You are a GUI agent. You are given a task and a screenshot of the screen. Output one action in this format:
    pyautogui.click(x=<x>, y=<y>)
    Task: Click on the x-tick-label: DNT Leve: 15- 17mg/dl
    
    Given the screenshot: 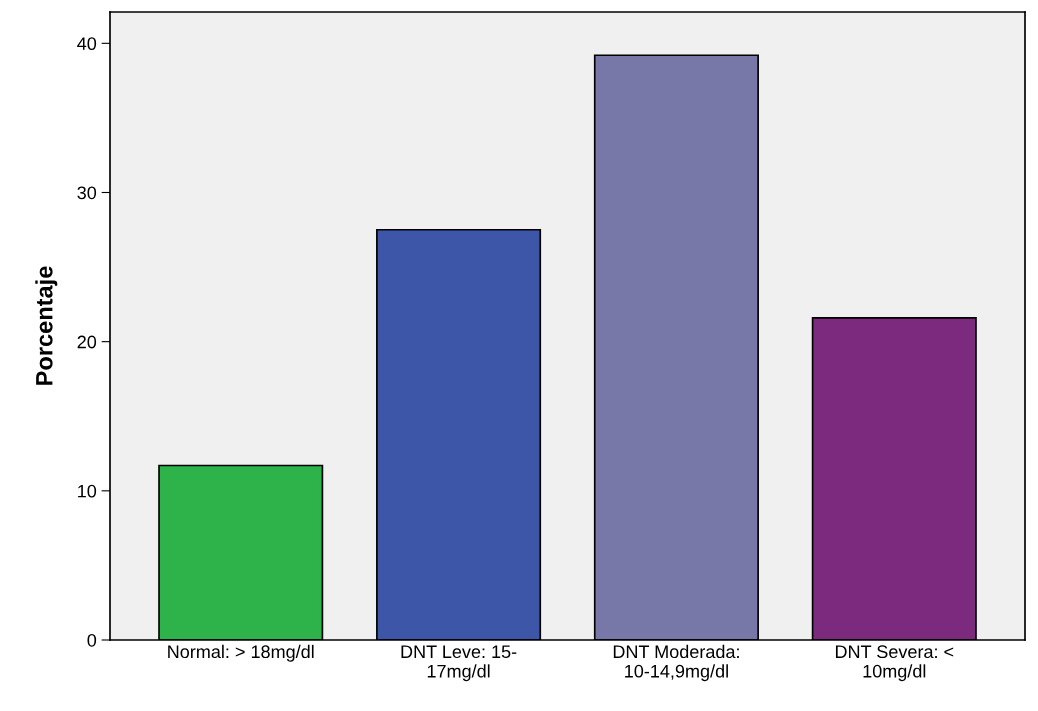 What is the action you would take?
    pyautogui.click(x=459, y=663)
    